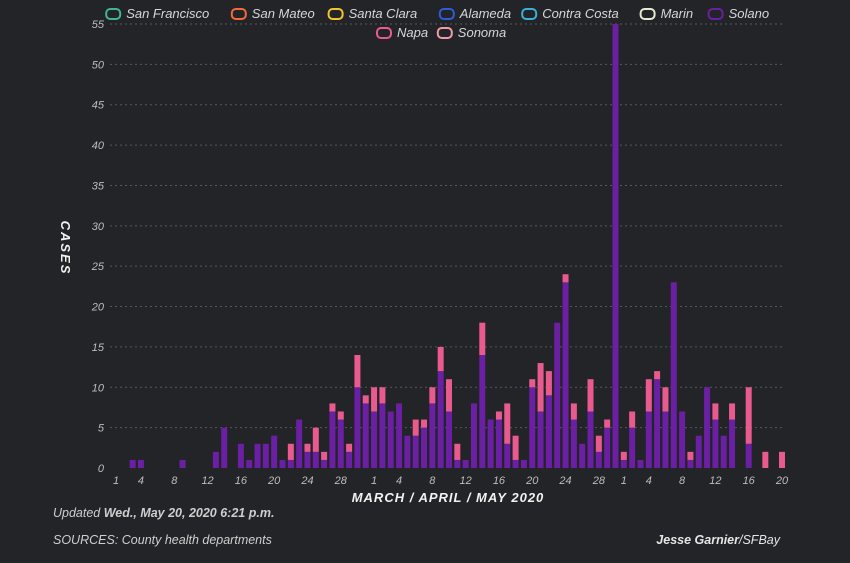 The height and width of the screenshot is (563, 850). I want to click on legend-label: Alameda, so click(485, 13).